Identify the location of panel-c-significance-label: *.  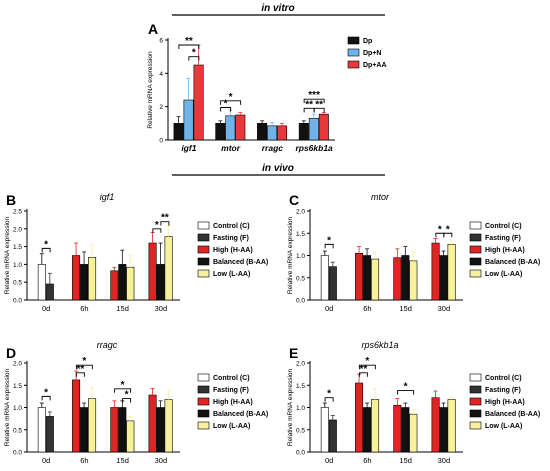
(329, 240).